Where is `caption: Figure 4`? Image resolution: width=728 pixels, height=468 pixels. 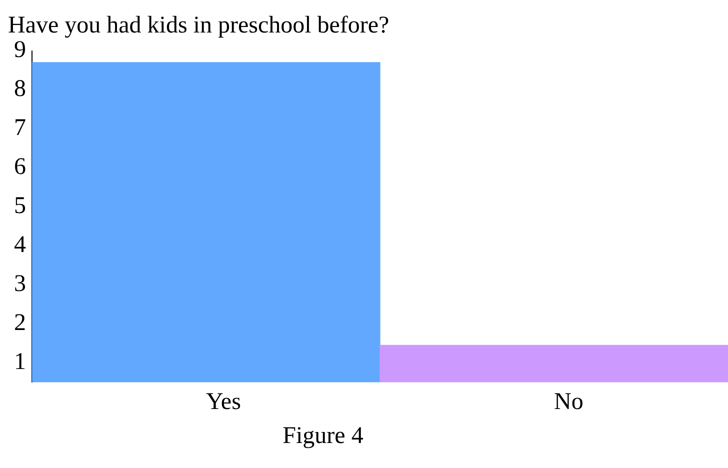 caption: Figure 4 is located at coordinates (323, 436).